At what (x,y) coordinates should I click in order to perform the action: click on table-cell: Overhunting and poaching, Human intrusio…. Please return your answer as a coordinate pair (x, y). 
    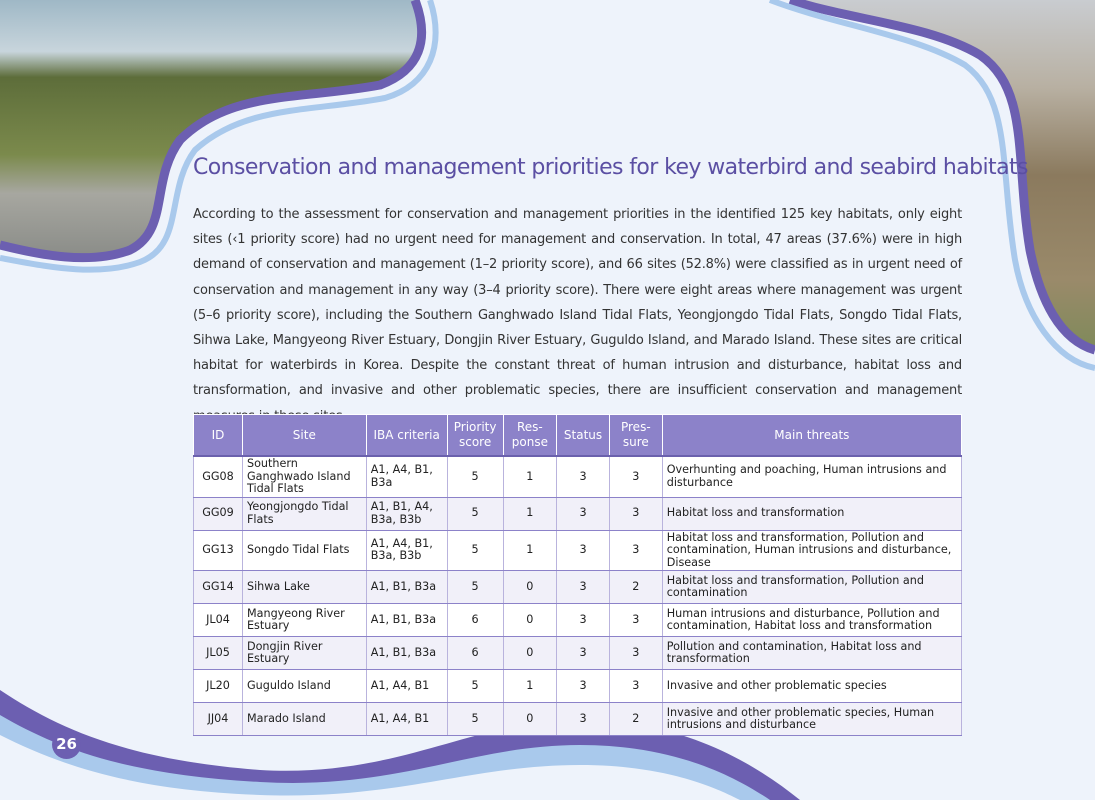
    Looking at the image, I should click on (812, 476).